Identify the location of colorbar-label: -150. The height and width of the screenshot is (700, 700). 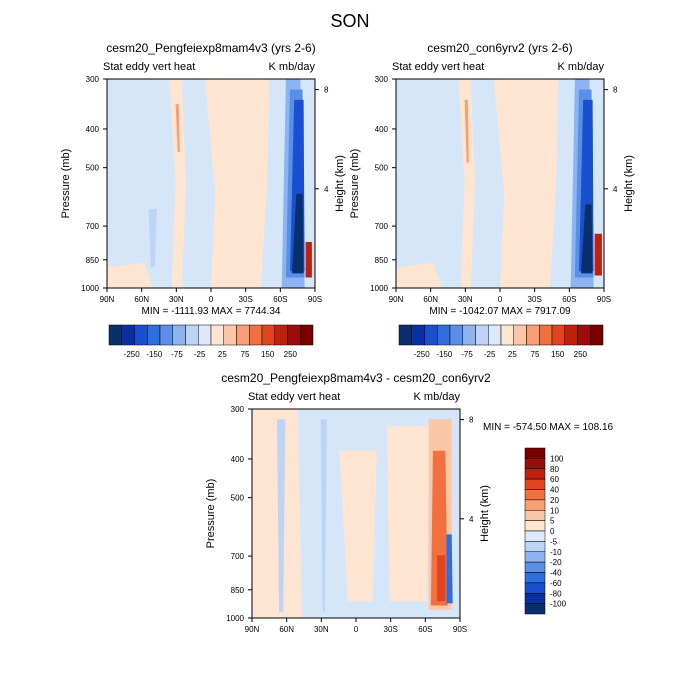
(154, 354).